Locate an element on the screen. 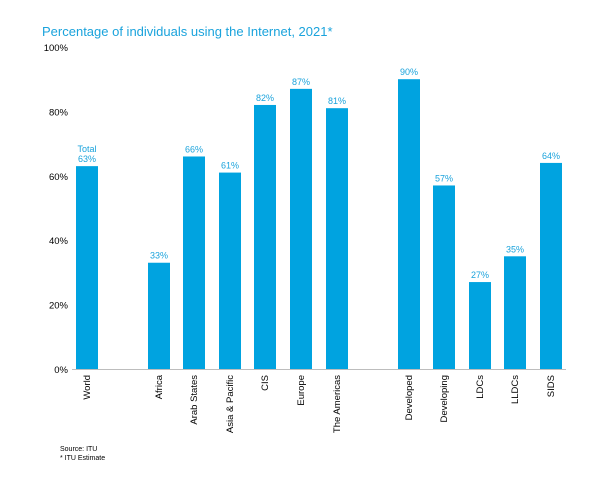 This screenshot has height=478, width=600. source-note: Source: ITU is located at coordinates (79, 449).